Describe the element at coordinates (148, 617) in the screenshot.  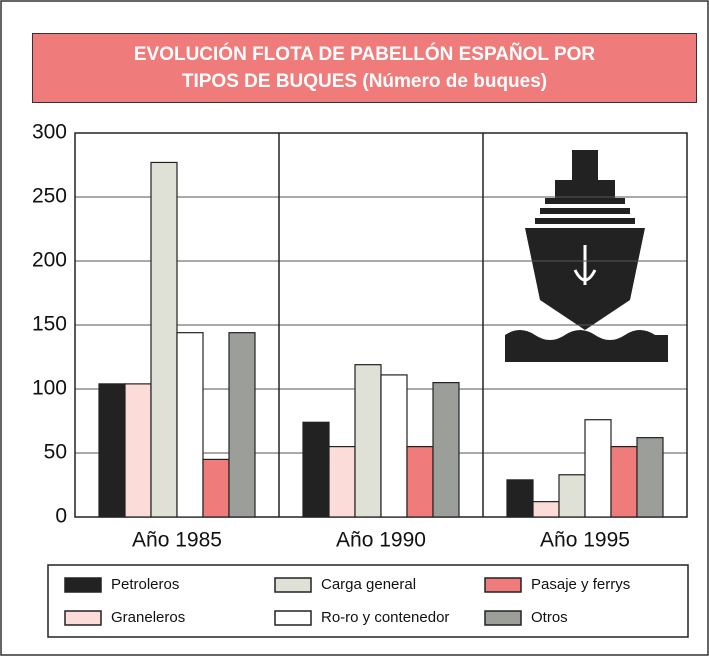
I see `legend-label: Graneleros` at that location.